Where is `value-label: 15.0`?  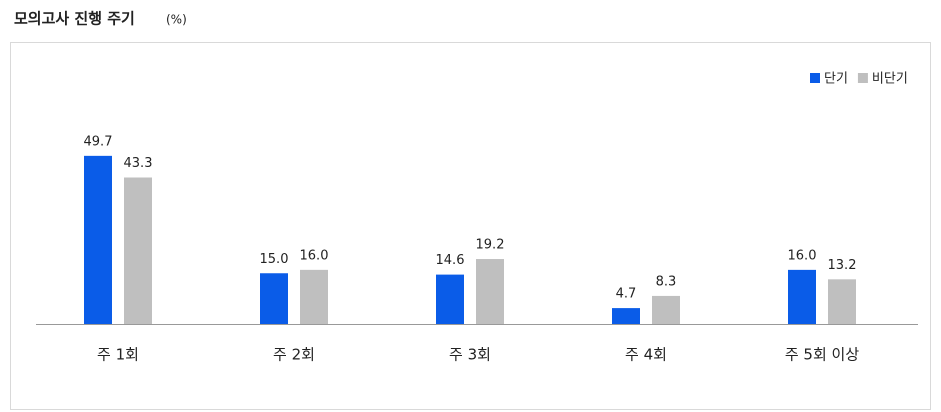 value-label: 15.0 is located at coordinates (274, 259).